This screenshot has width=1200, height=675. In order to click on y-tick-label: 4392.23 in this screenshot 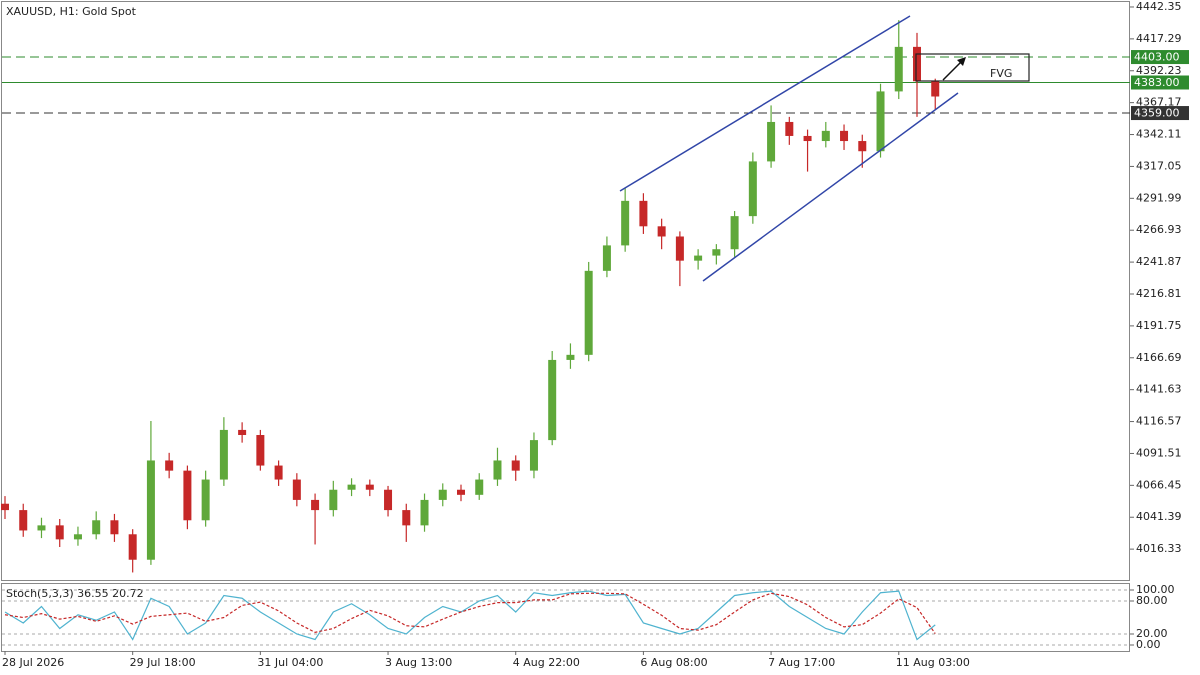, I will do `click(1159, 70)`.